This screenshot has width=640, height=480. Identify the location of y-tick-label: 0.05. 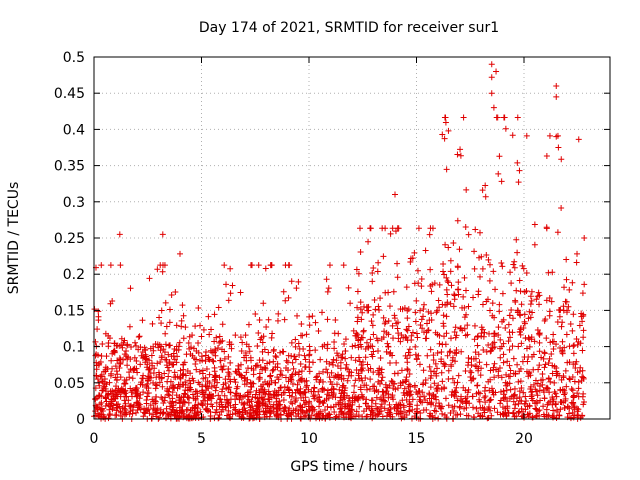
(69, 384).